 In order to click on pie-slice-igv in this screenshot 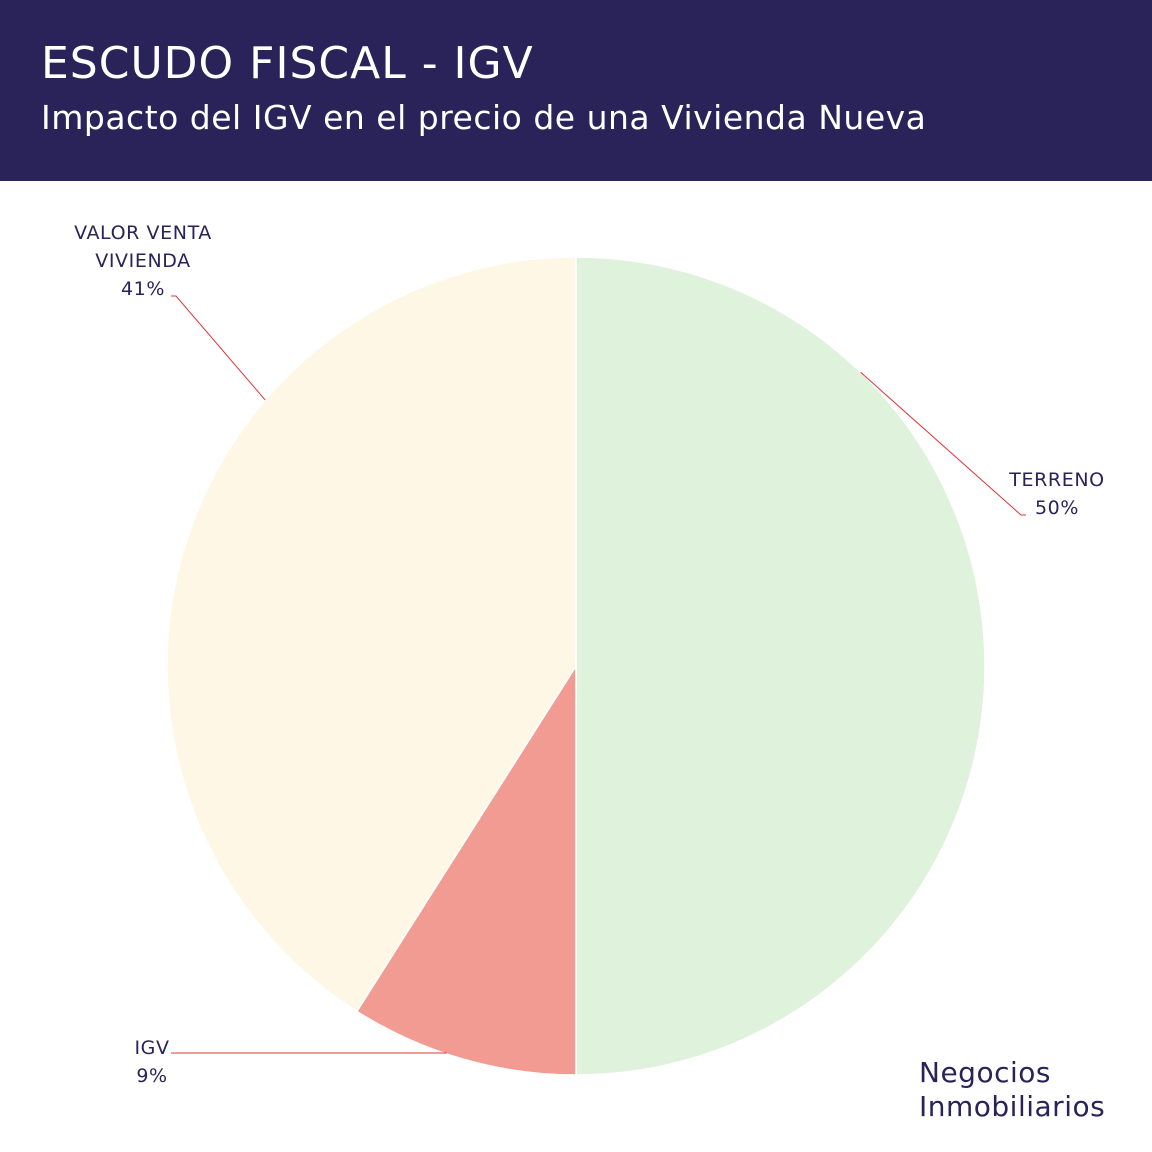, I will do `click(466, 869)`.